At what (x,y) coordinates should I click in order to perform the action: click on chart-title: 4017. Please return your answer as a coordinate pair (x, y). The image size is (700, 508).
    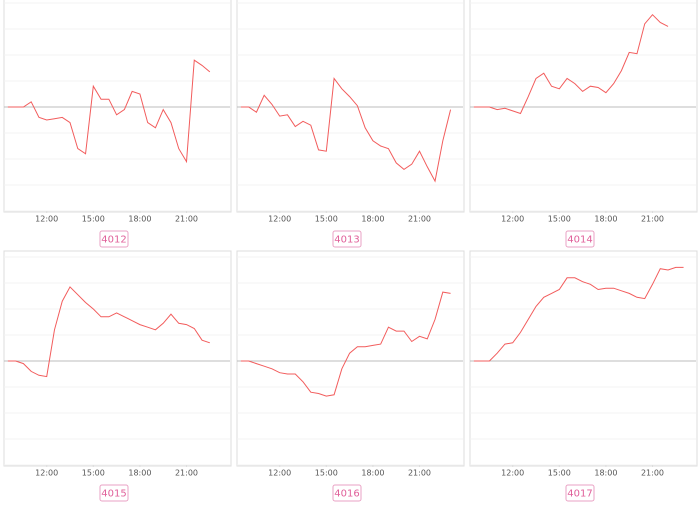
    Looking at the image, I should click on (579, 494).